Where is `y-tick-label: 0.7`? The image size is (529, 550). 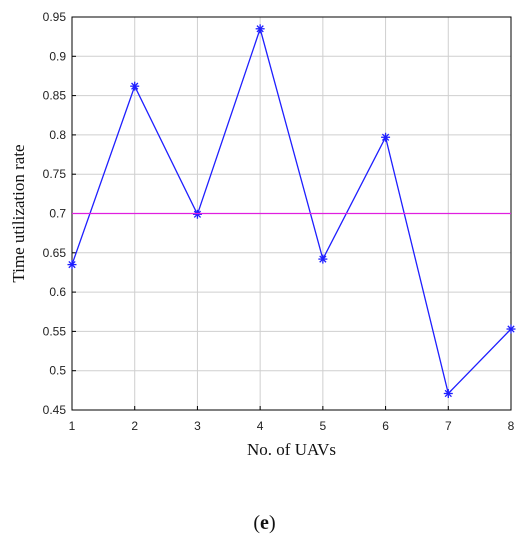
y-tick-label: 0.7 is located at coordinates (57, 214).